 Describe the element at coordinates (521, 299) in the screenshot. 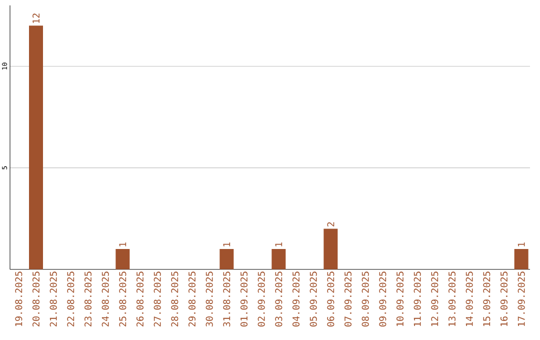

I see `x-tick-label: 17.09.2025` at that location.